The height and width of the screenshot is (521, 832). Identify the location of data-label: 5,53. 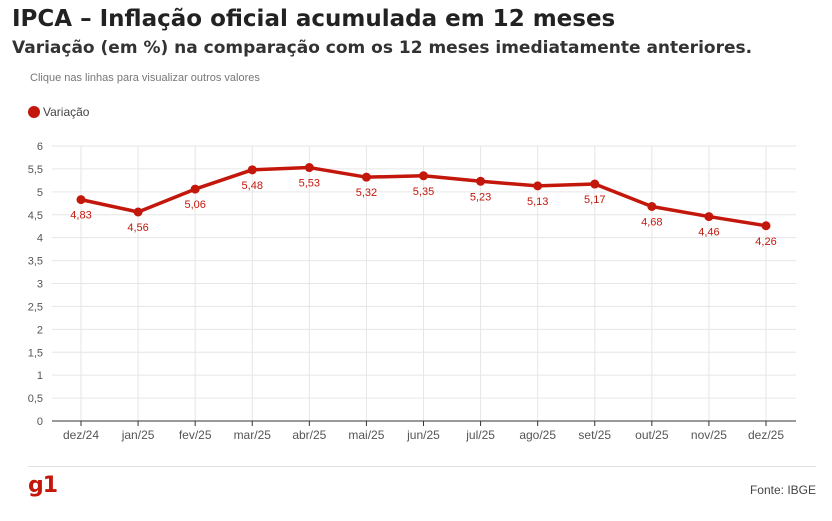
(309, 184).